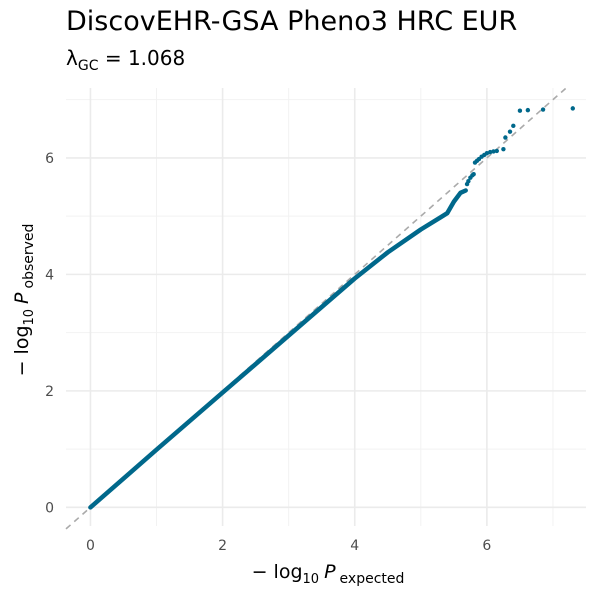 This screenshot has height=600, width=600. What do you see at coordinates (72, 58) in the screenshot?
I see `lambda-symbol: λ` at bounding box center [72, 58].